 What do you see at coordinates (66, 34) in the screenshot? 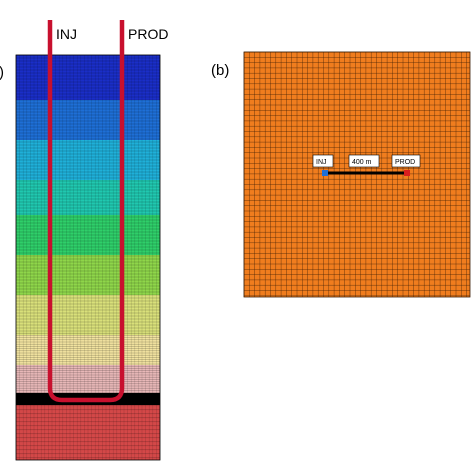
I see `injector-label: INJ` at bounding box center [66, 34].